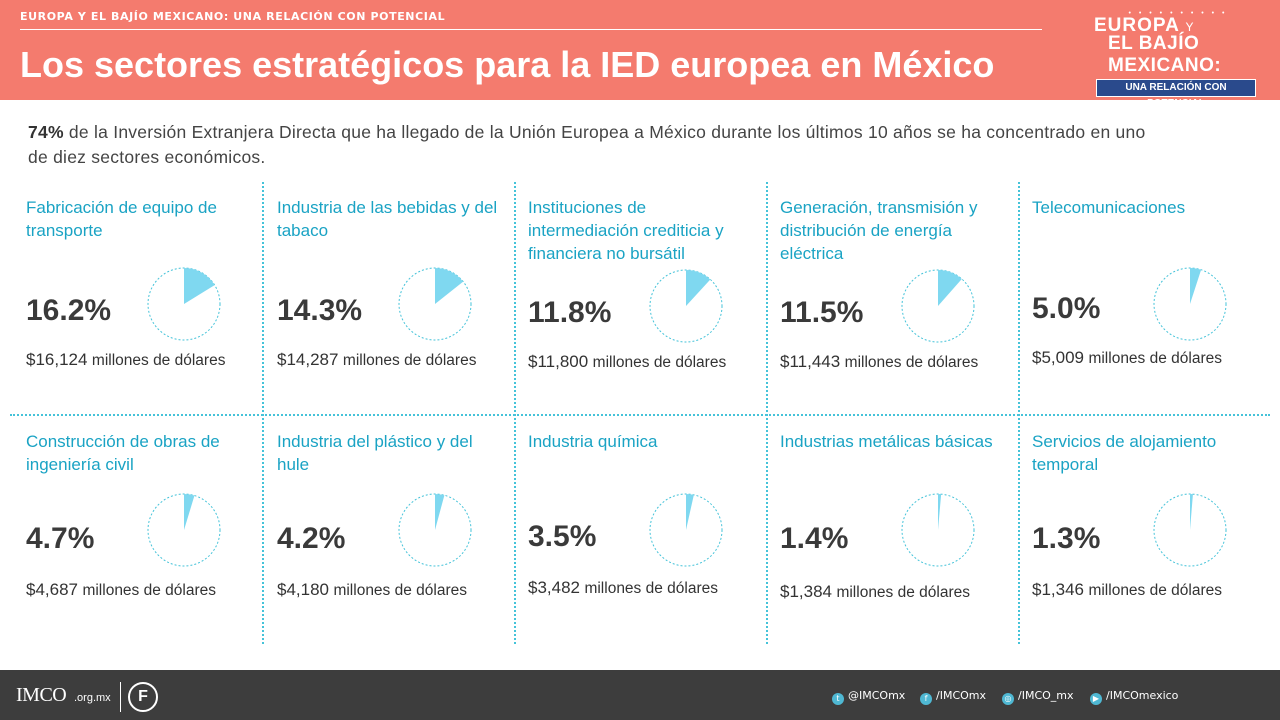 Image resolution: width=1280 pixels, height=720 pixels. What do you see at coordinates (375, 453) in the screenshot?
I see `sector-name: Industria del plástico y del hule` at bounding box center [375, 453].